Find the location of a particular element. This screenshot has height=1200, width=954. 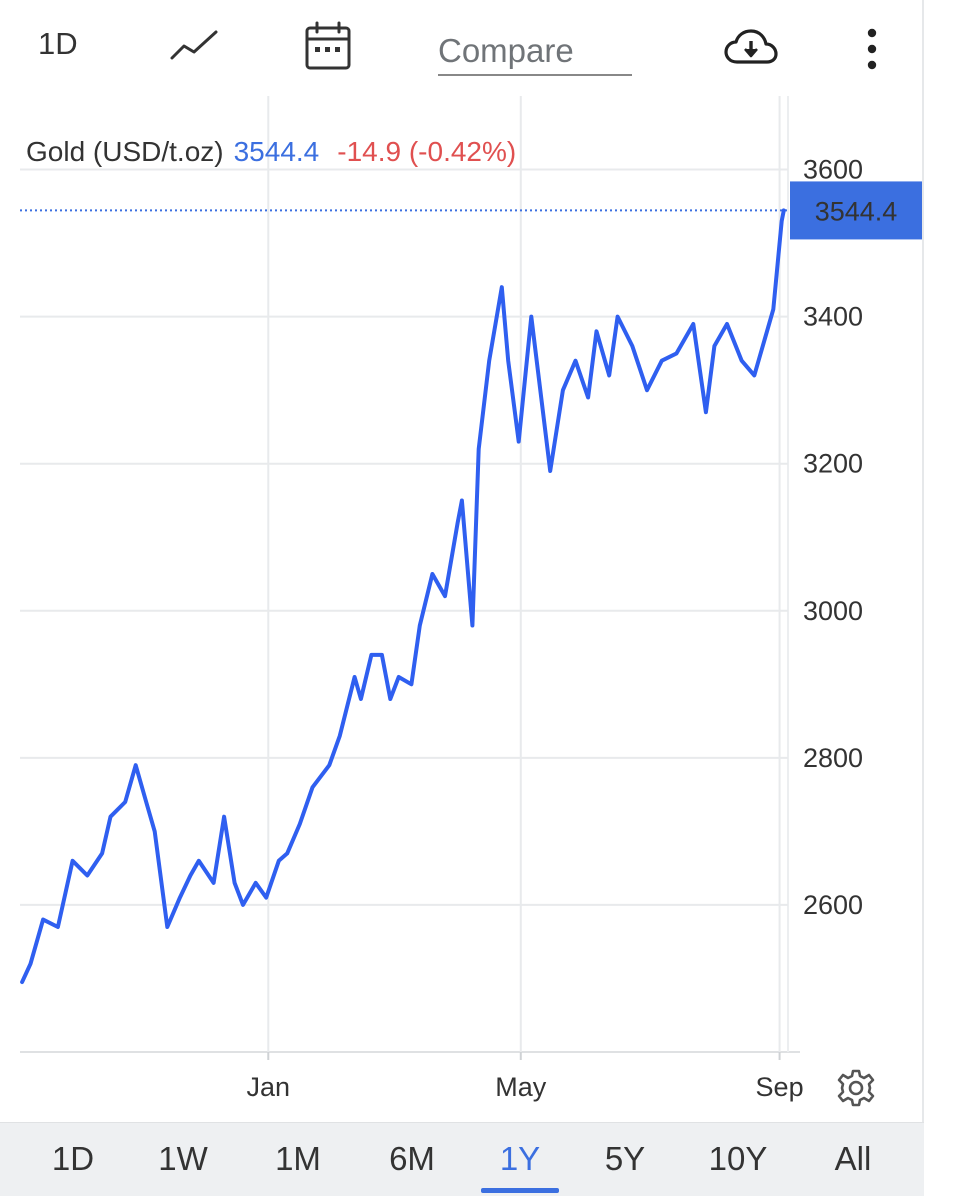

instrument-change: -14.9 (-0.42%) is located at coordinates (427, 151).